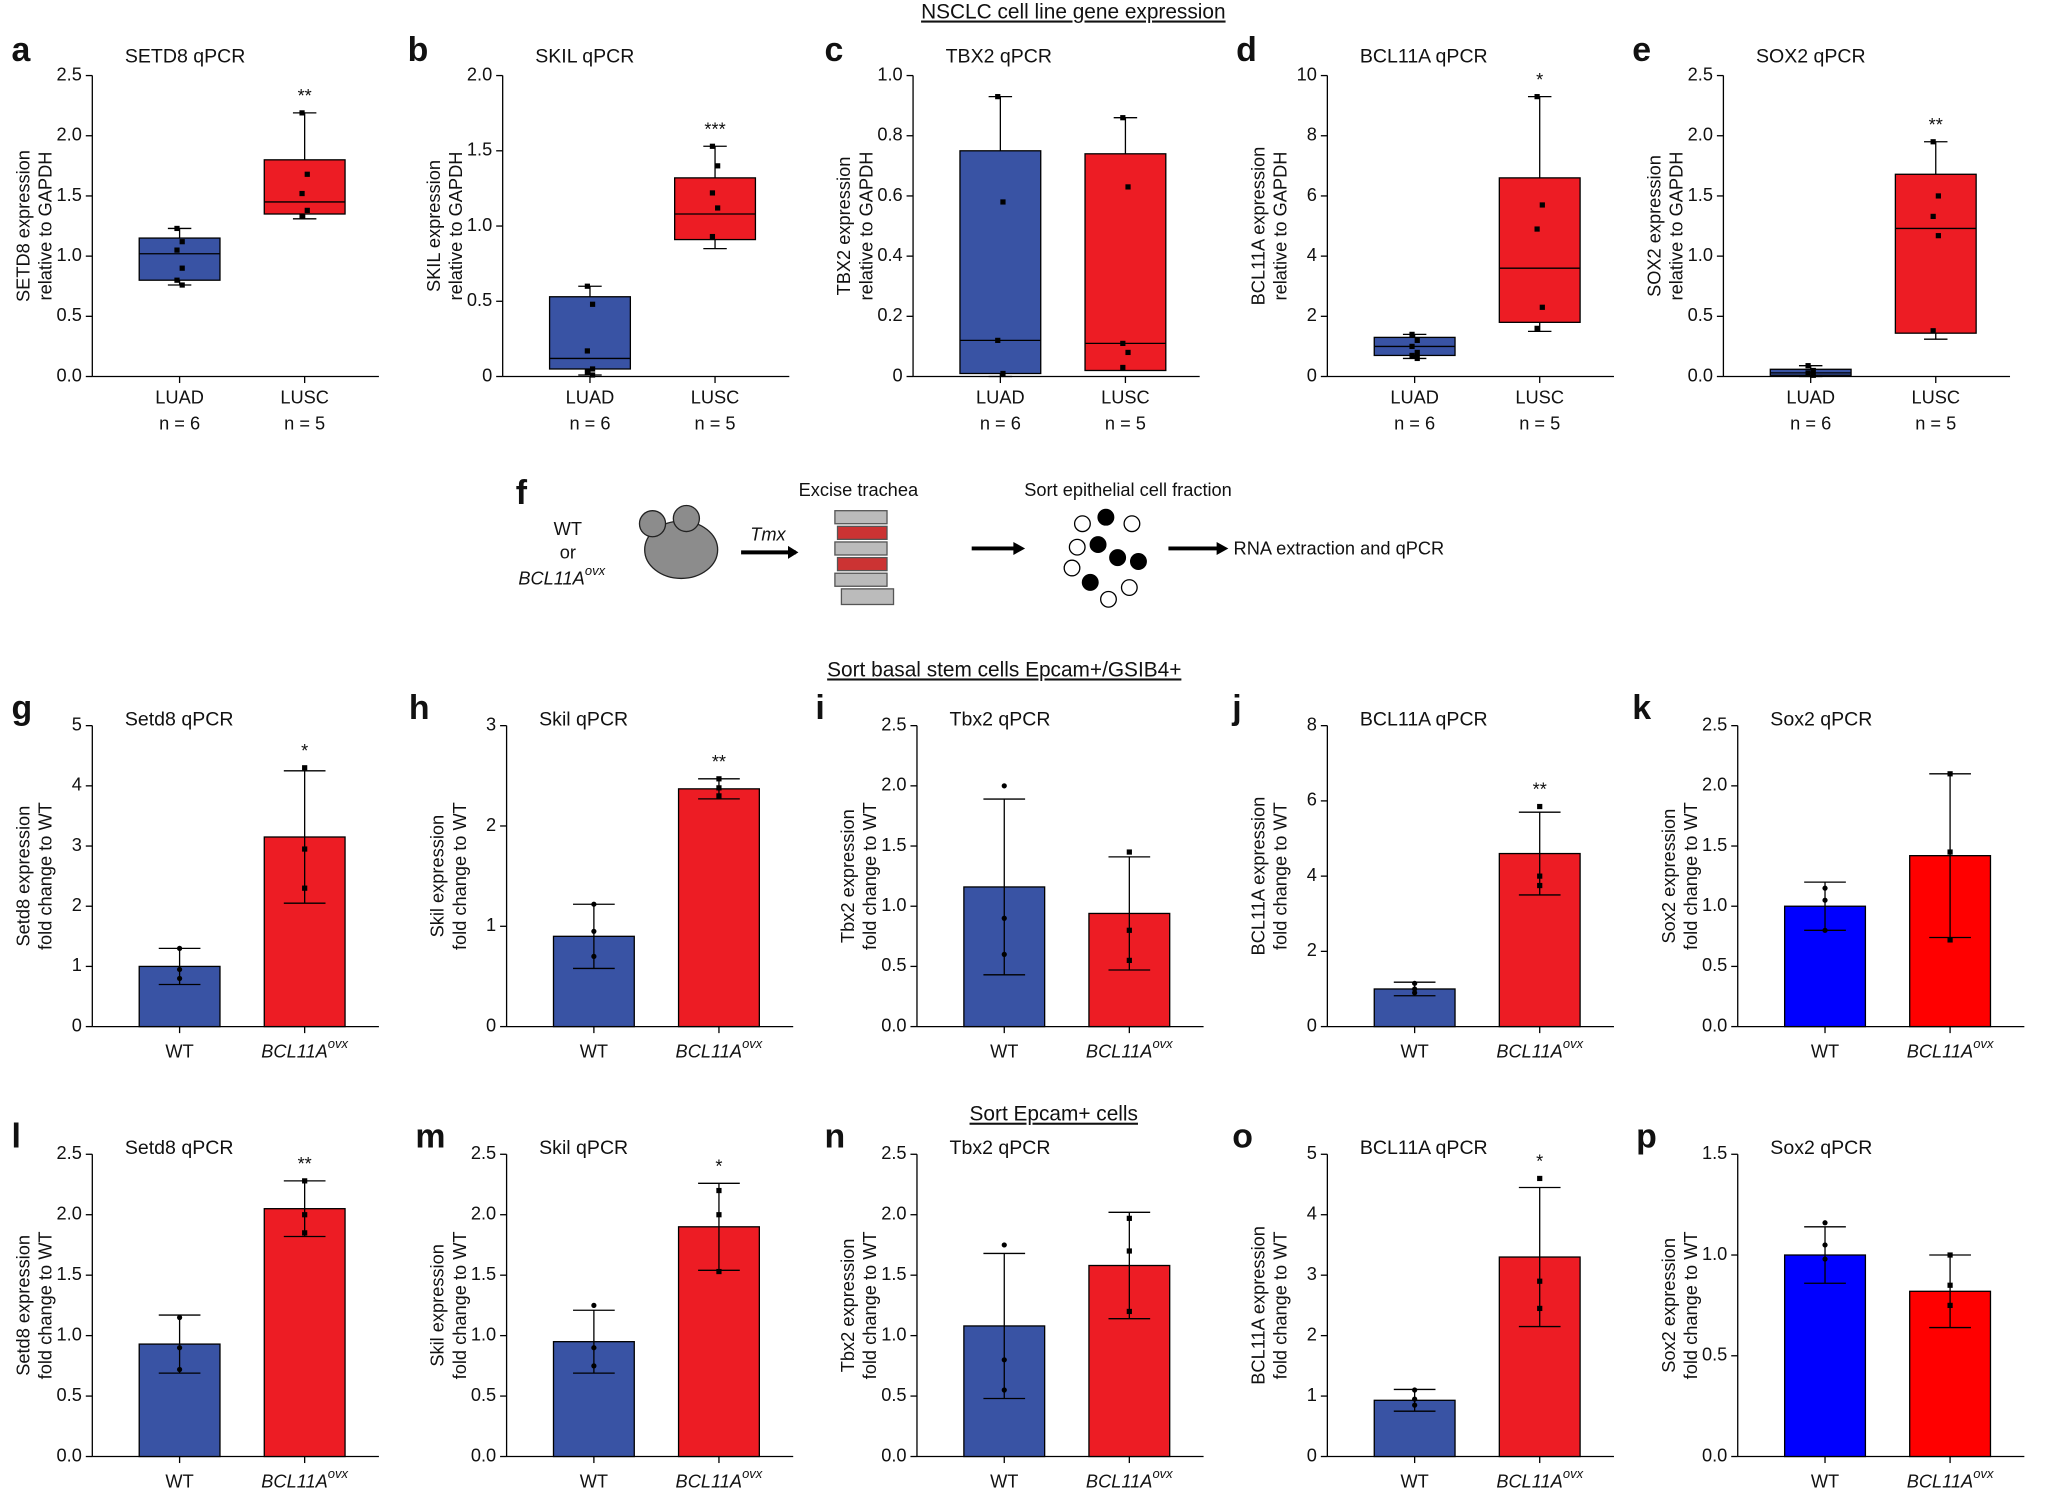 This screenshot has height=1493, width=2045. Describe the element at coordinates (1307, 73) in the screenshot. I see `y-tick-label: 10` at that location.